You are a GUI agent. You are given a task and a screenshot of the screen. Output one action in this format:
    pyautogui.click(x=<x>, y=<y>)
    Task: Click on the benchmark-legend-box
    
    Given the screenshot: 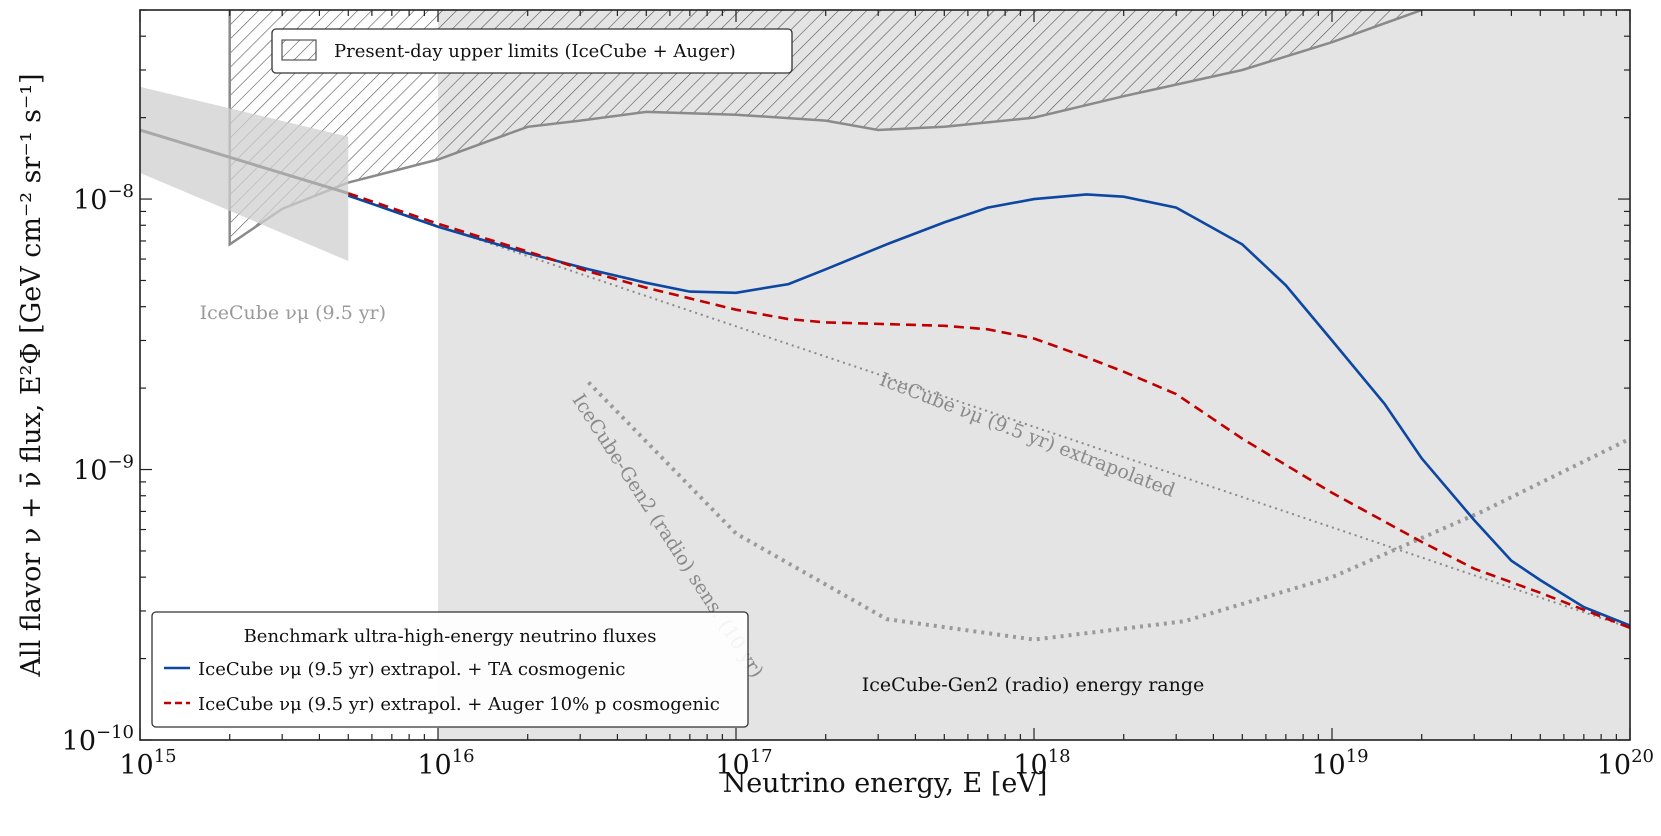 What is the action you would take?
    pyautogui.click(x=450, y=669)
    